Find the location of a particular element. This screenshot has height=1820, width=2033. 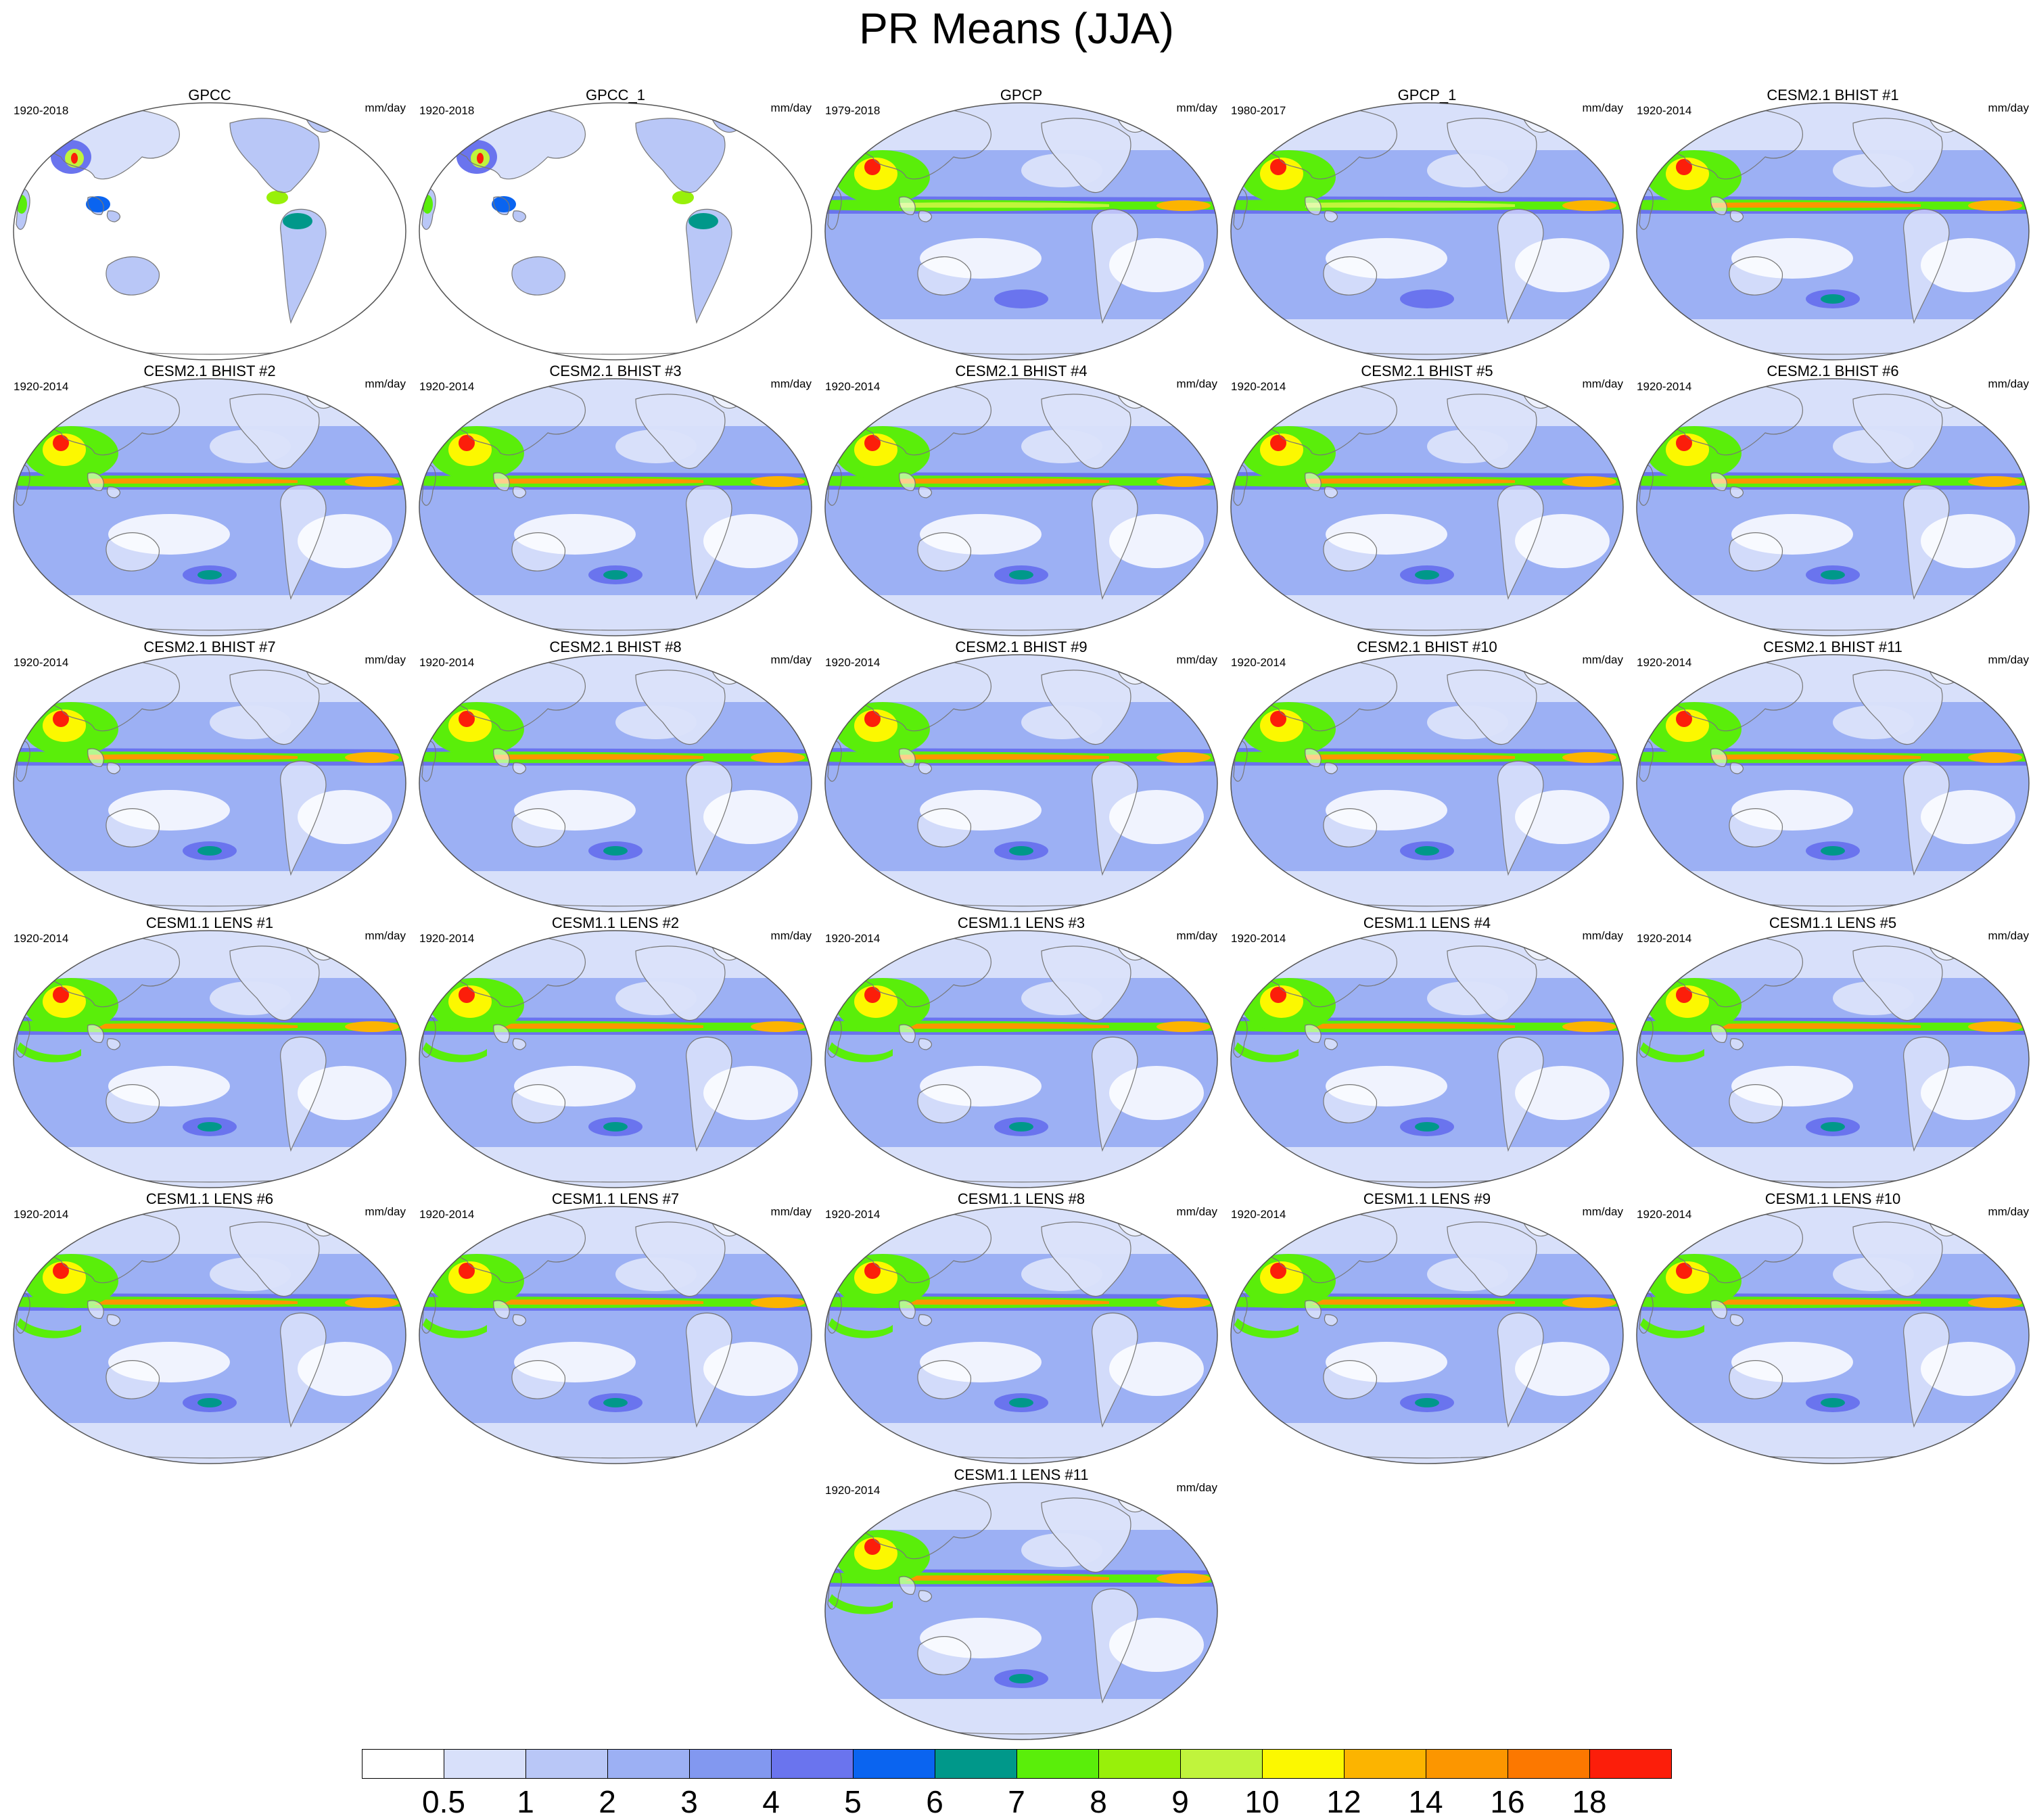

map-panel: CESM1.1 LENS #6 1920-2014 mm/day is located at coordinates (210, 1329).